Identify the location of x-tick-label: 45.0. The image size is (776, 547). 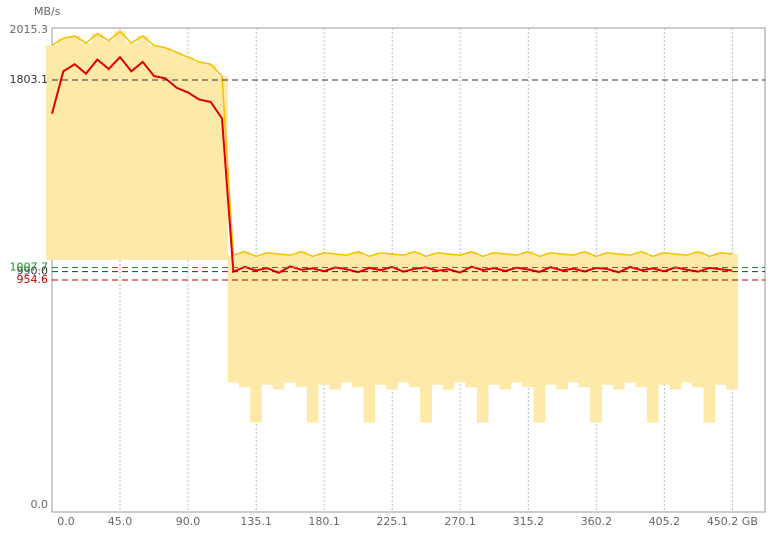
(120, 521).